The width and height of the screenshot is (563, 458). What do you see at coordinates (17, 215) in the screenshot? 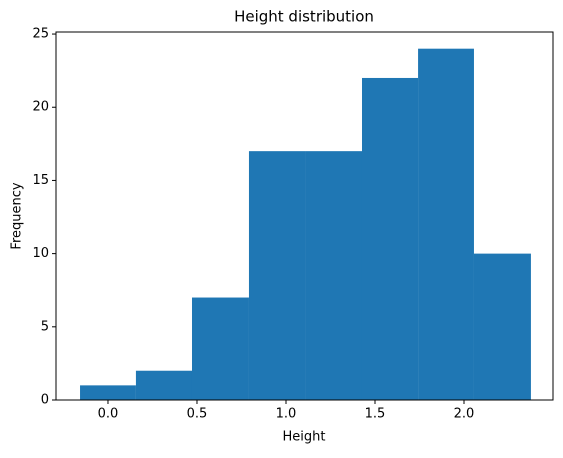
I see `y-axis-label: Frequency` at bounding box center [17, 215].